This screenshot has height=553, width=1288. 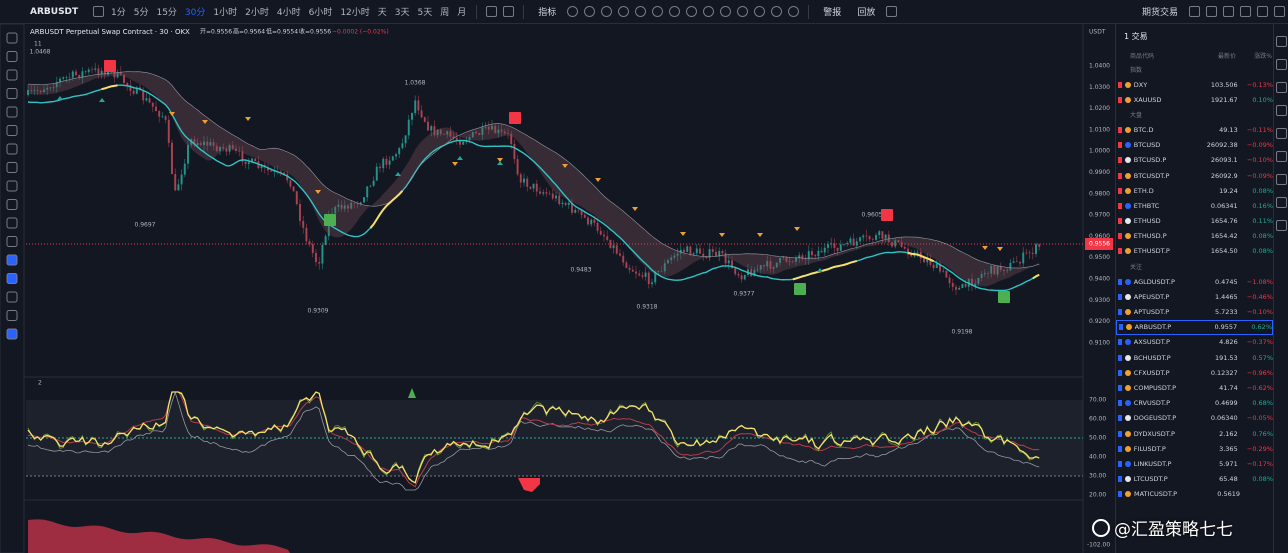 I want to click on section-title: 指数, so click(x=1136, y=70).